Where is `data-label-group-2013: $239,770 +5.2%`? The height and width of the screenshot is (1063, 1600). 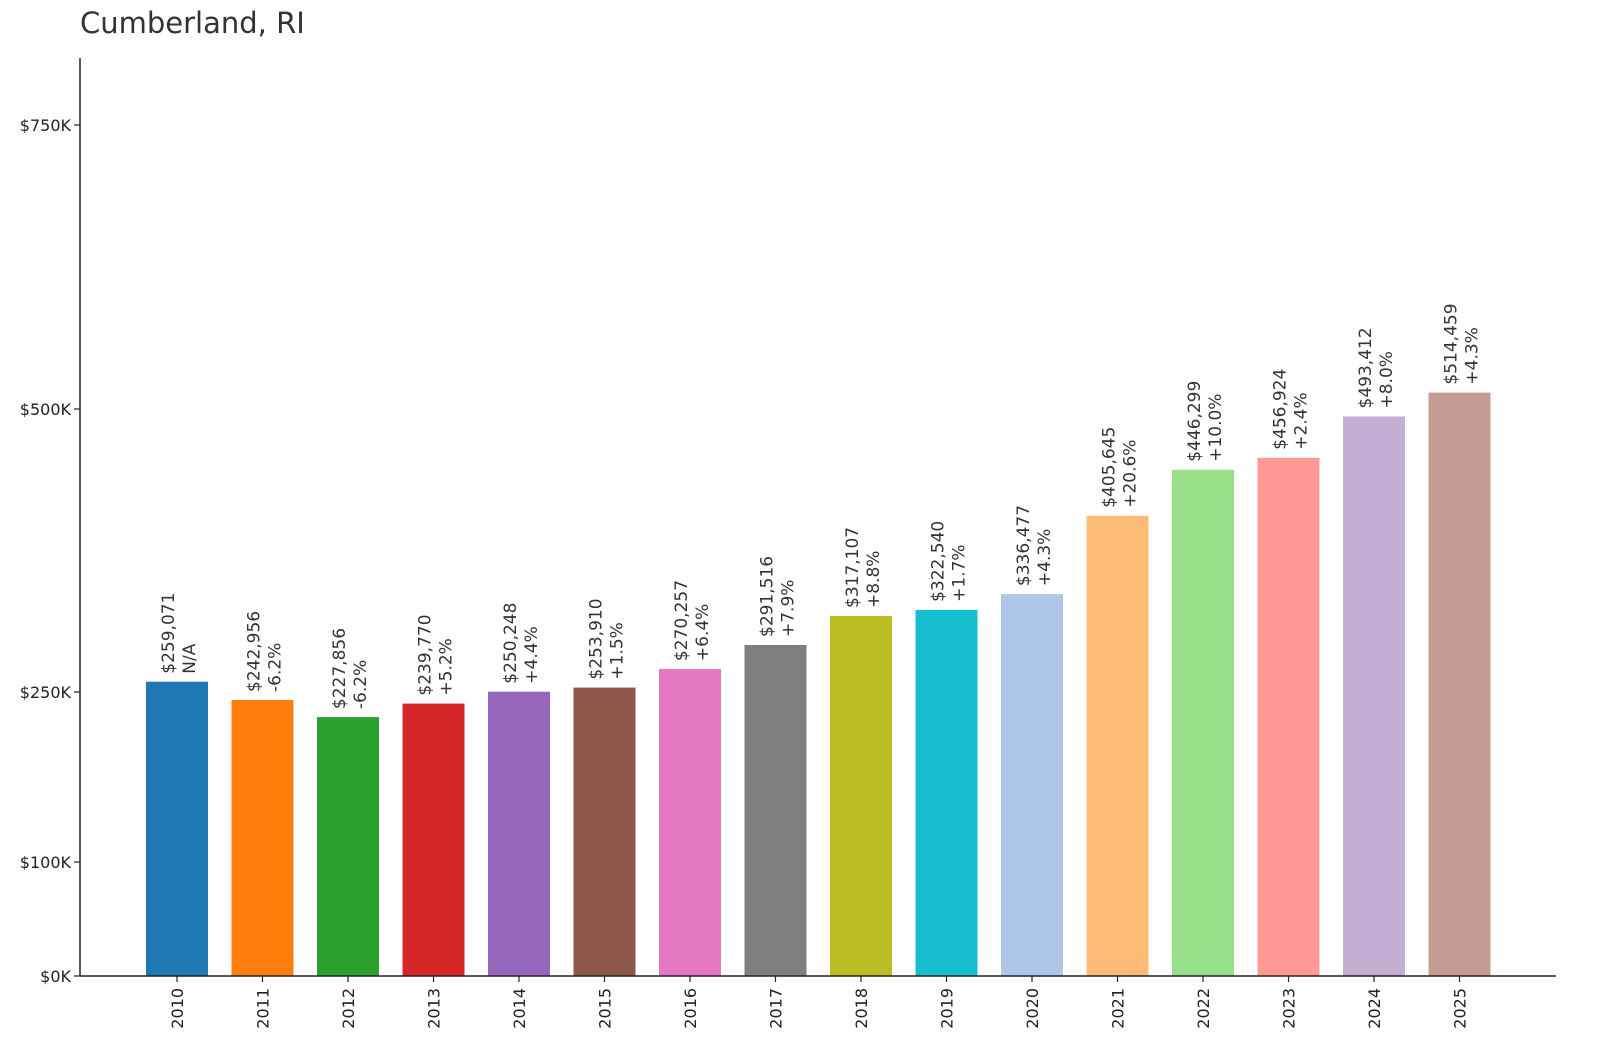 data-label-group-2013: $239,770 +5.2% is located at coordinates (436, 654).